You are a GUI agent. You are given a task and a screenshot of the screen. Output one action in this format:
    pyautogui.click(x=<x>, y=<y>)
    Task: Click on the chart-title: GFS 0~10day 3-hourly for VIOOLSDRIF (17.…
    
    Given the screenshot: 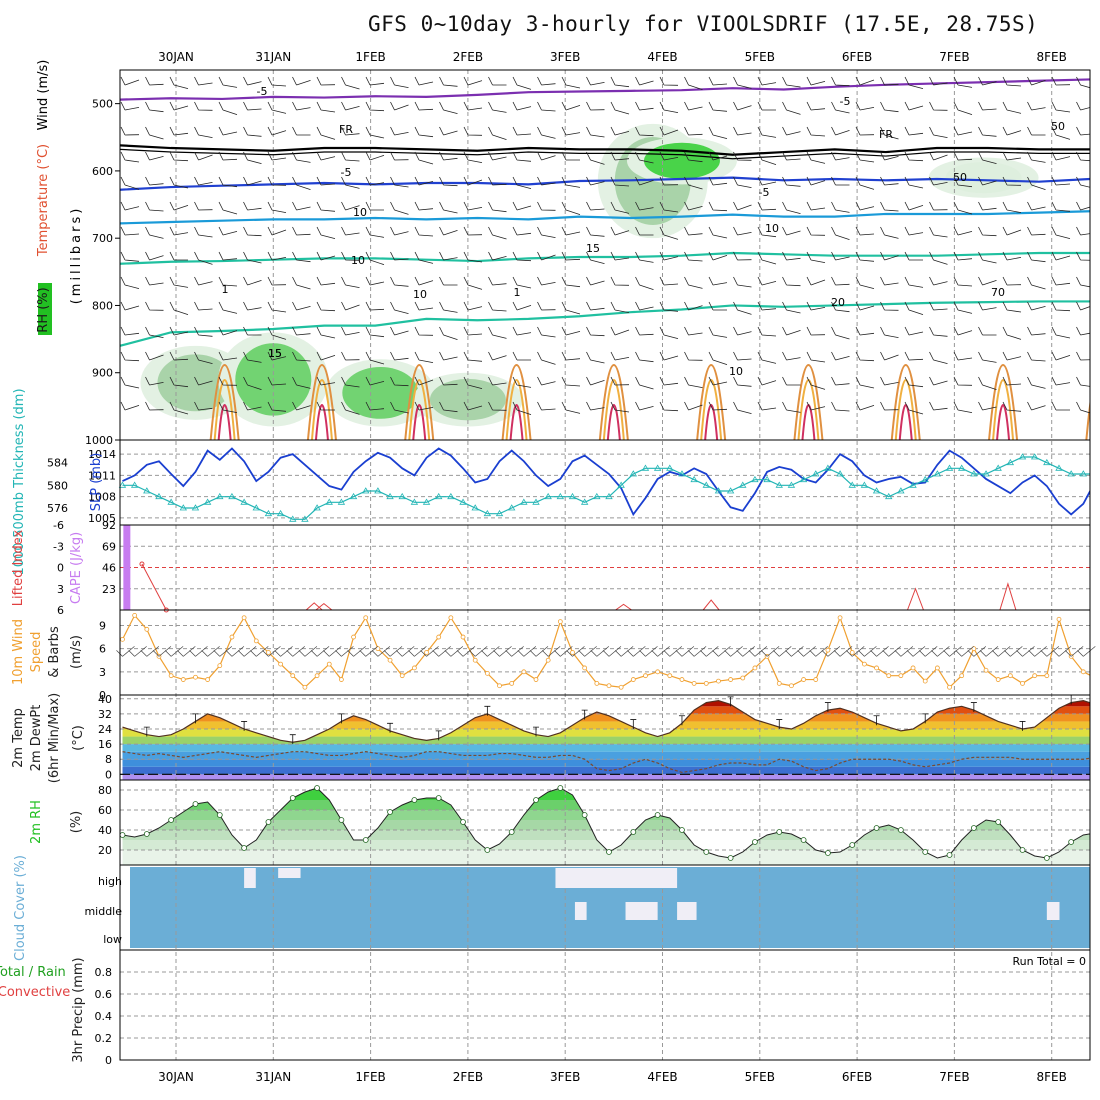 What is the action you would take?
    pyautogui.click(x=703, y=24)
    